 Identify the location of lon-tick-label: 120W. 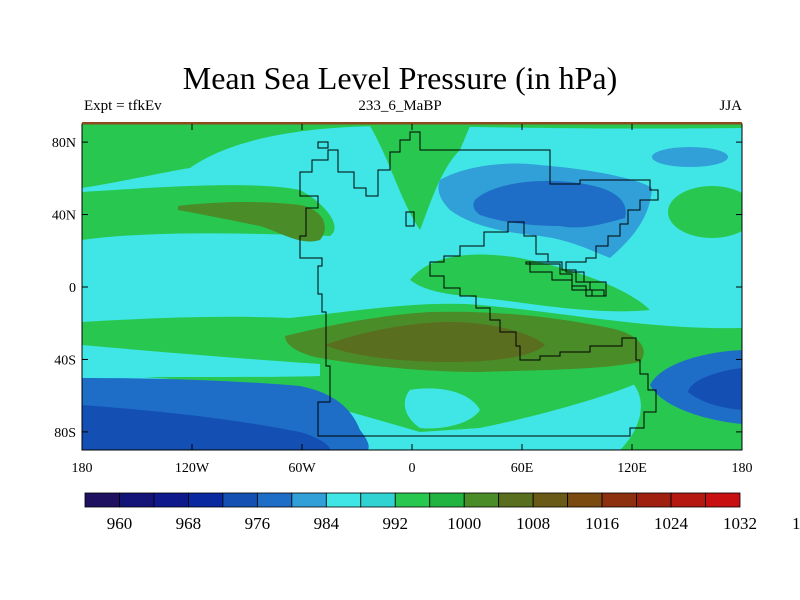
(192, 468).